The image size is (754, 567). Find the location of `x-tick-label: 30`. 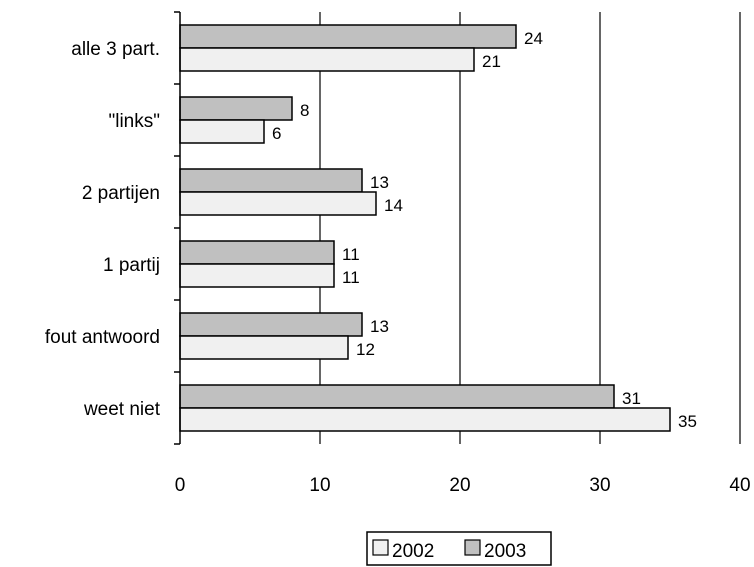

x-tick-label: 30 is located at coordinates (599, 485).